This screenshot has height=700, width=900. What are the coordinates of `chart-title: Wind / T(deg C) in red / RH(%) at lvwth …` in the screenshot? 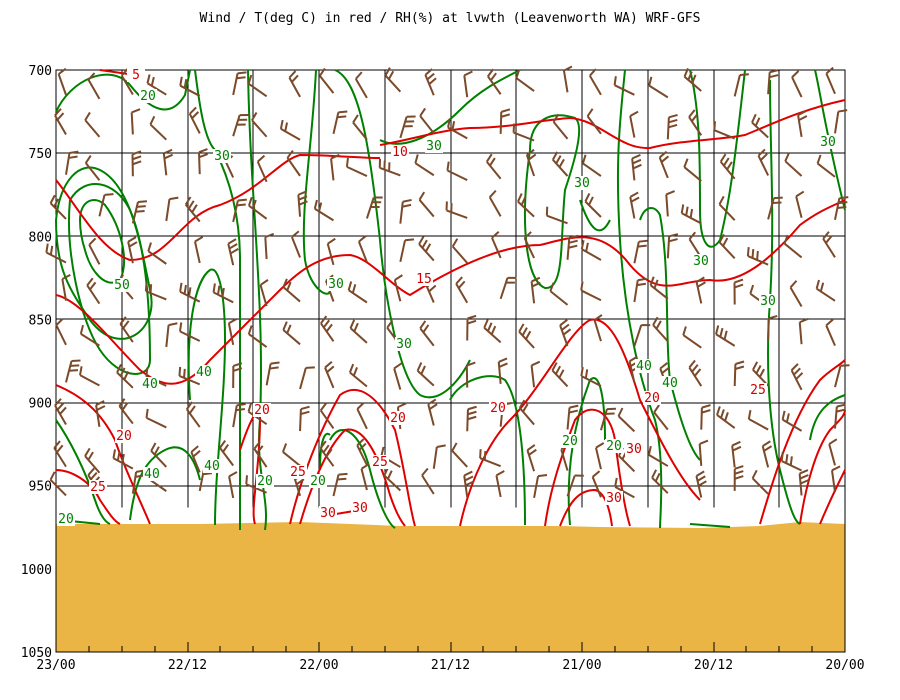 It's located at (450, 18).